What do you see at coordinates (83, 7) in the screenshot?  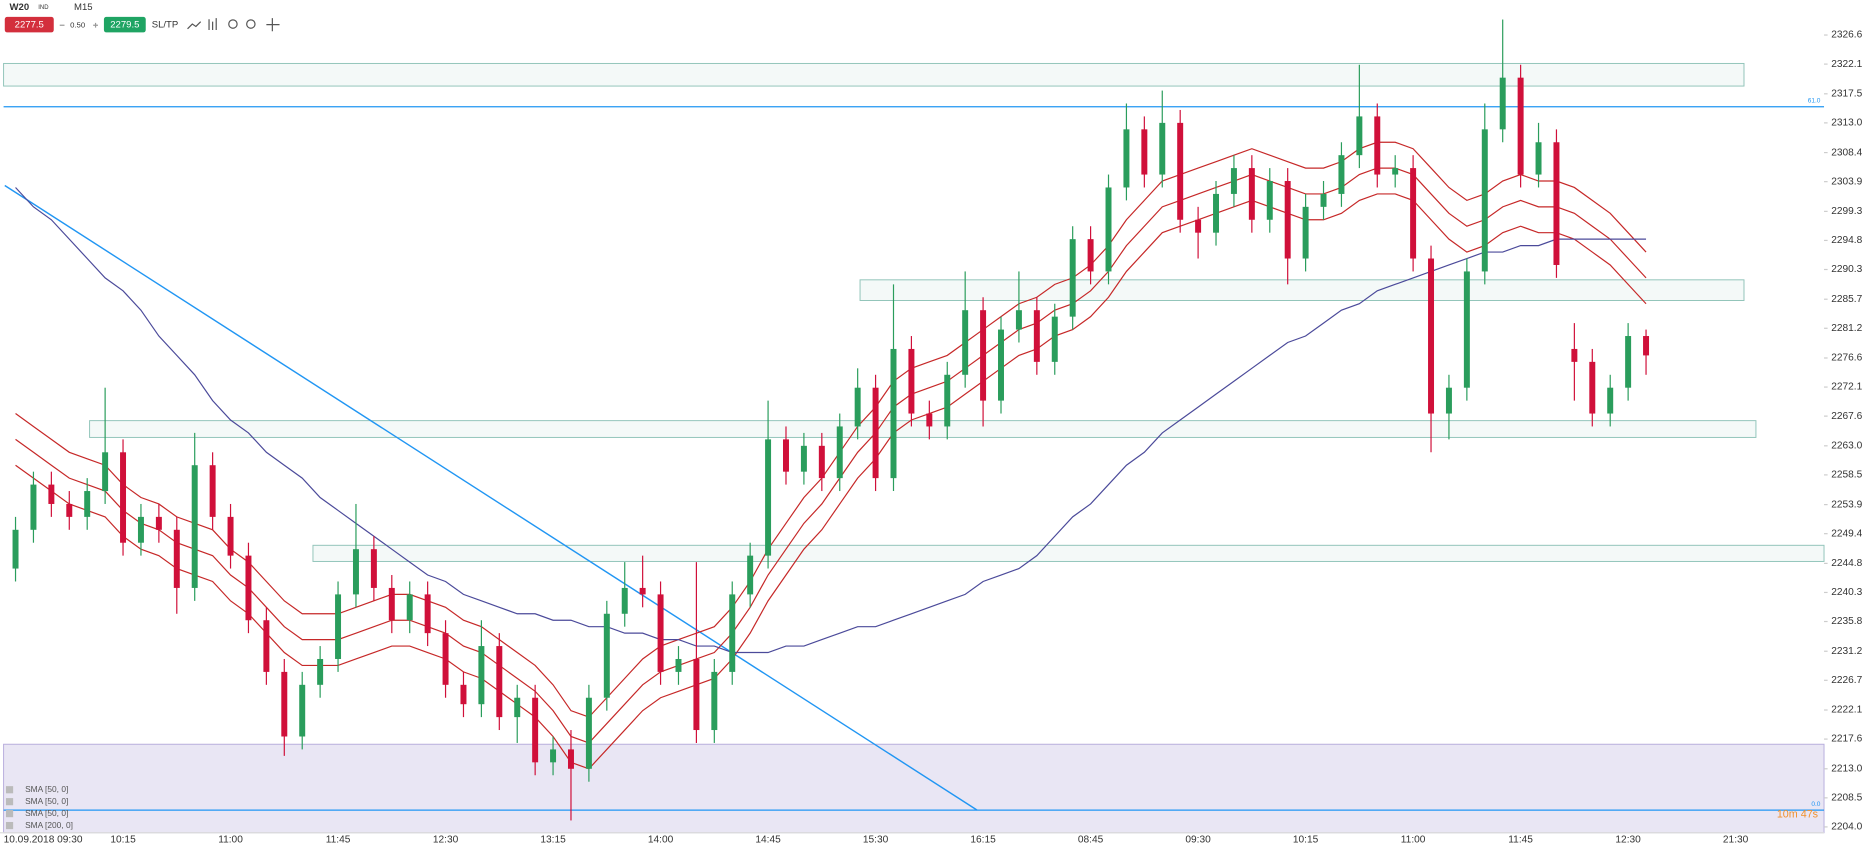 I see `timeframe: M15` at bounding box center [83, 7].